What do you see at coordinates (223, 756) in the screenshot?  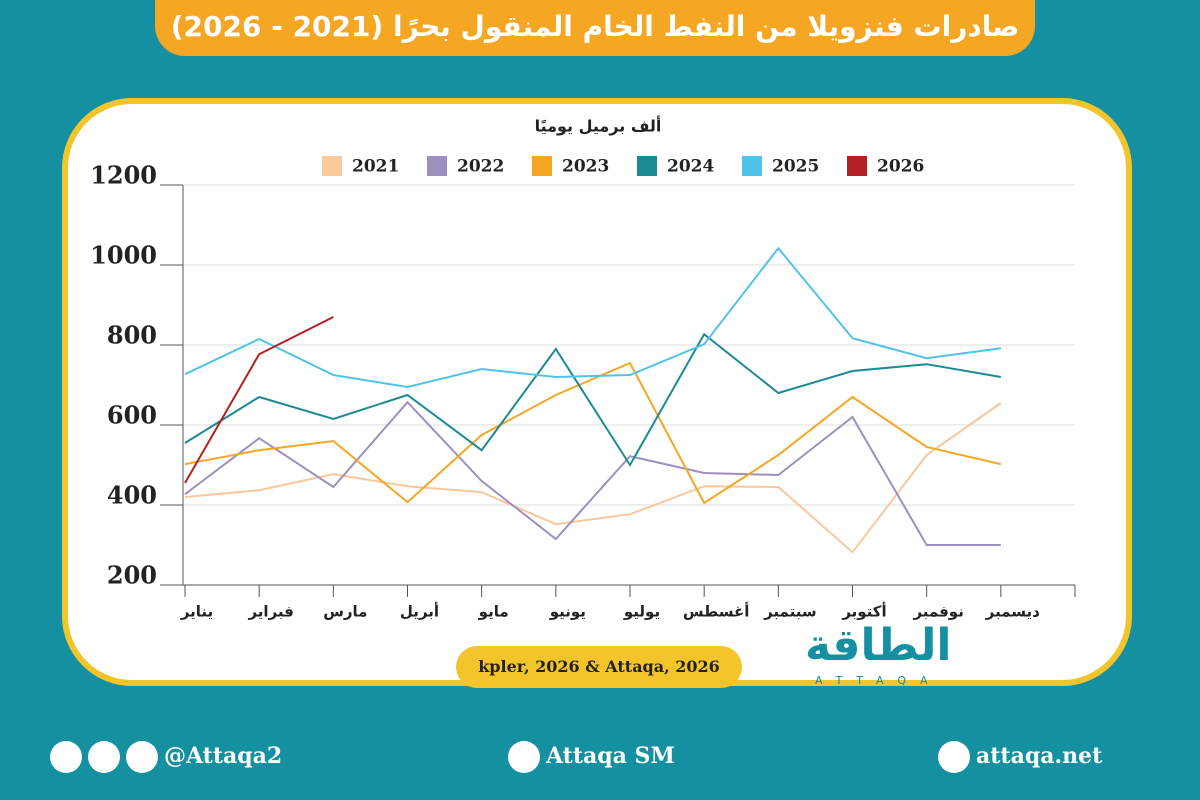 I see `social-handle: @Attaqa2` at bounding box center [223, 756].